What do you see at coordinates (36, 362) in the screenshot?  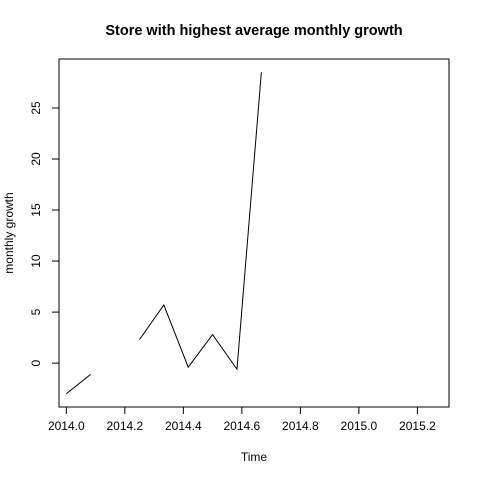 I see `y-tick-label: 0` at bounding box center [36, 362].